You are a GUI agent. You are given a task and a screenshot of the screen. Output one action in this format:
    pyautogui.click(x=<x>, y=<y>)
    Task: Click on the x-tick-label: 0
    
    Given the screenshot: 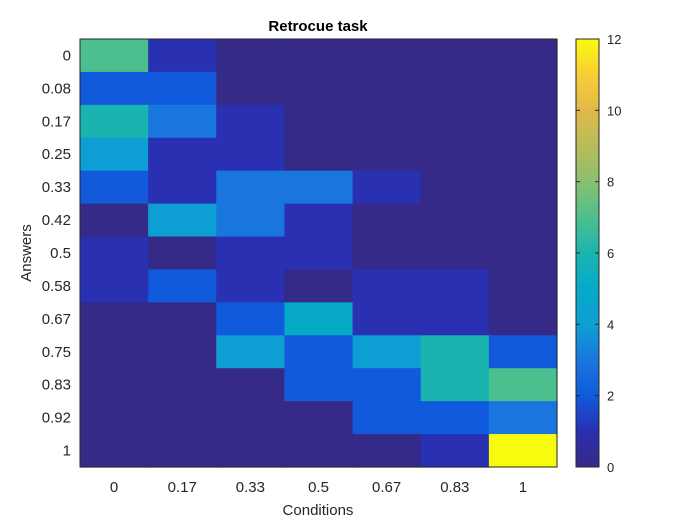 What is the action you would take?
    pyautogui.click(x=114, y=487)
    